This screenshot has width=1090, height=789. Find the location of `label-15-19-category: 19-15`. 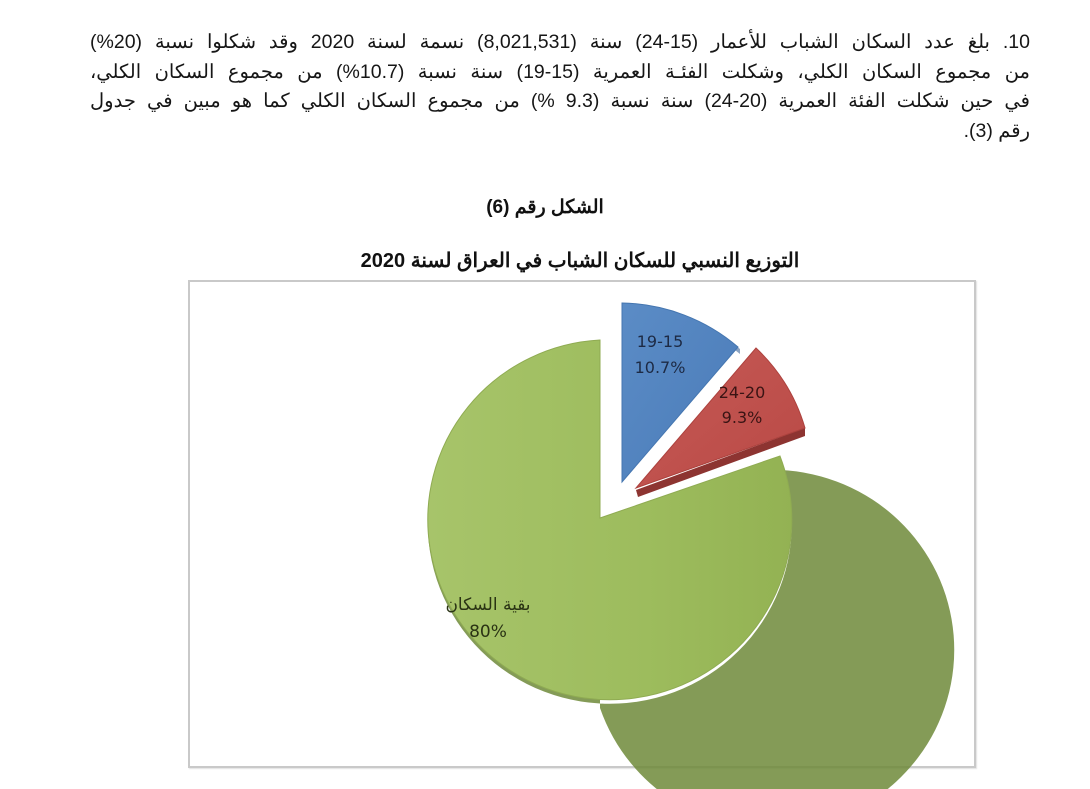

label-15-19-category: 19-15 is located at coordinates (660, 341).